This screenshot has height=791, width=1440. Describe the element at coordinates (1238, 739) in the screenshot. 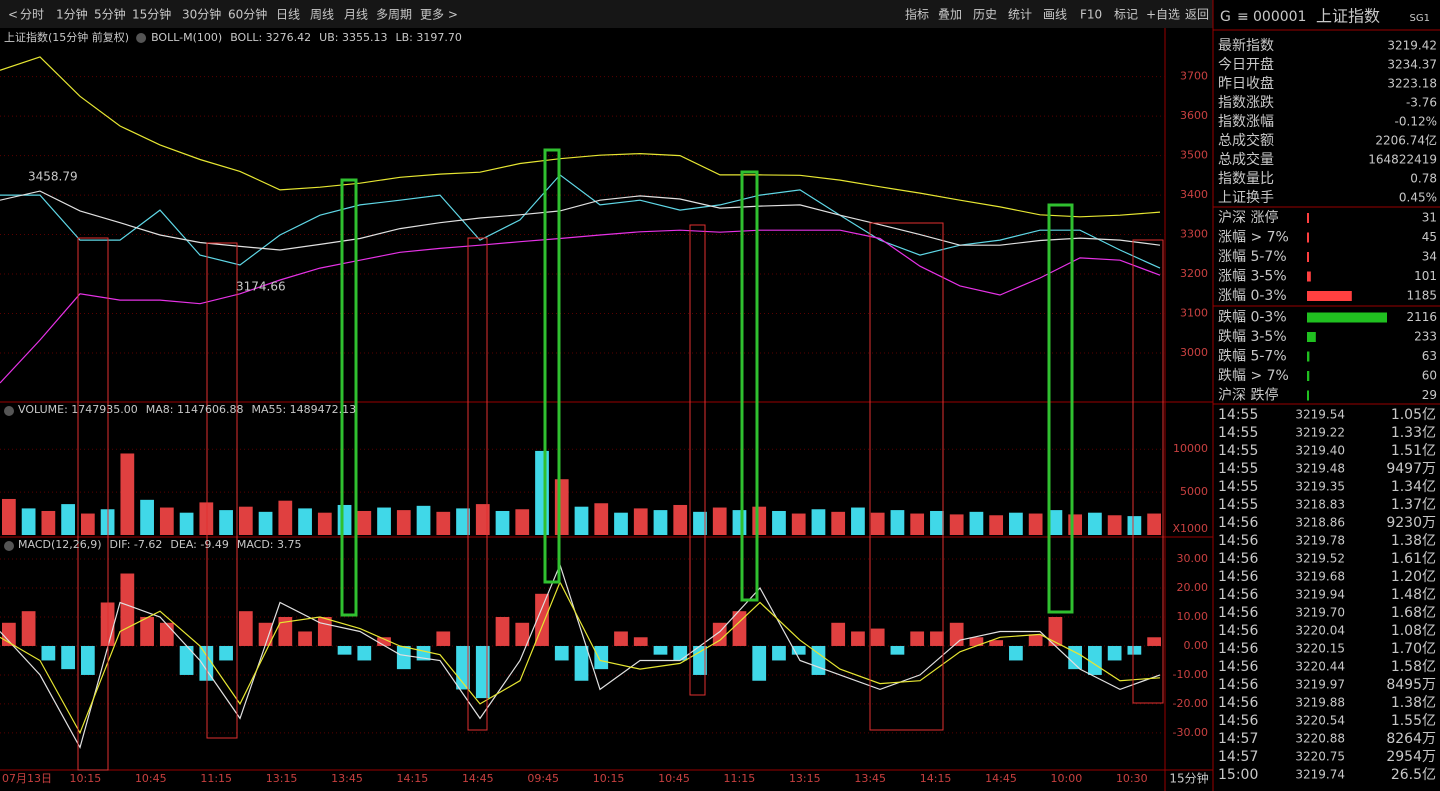

I see `tick-time: 14:57` at that location.